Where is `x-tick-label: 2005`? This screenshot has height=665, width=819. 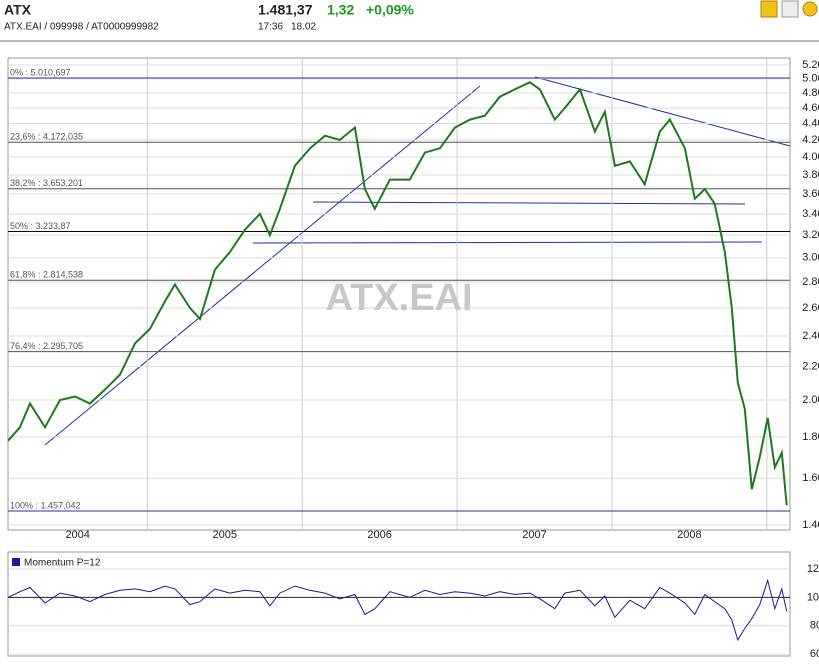 x-tick-label: 2005 is located at coordinates (225, 535).